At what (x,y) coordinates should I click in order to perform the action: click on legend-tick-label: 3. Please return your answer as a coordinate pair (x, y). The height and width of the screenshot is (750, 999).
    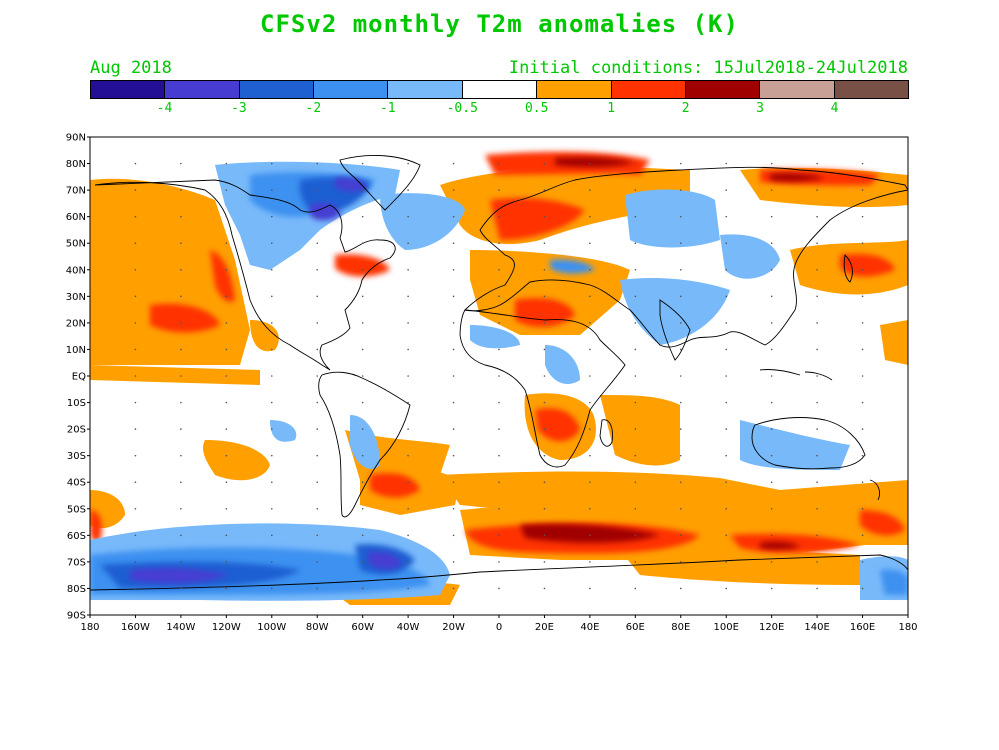
    Looking at the image, I should click on (760, 108).